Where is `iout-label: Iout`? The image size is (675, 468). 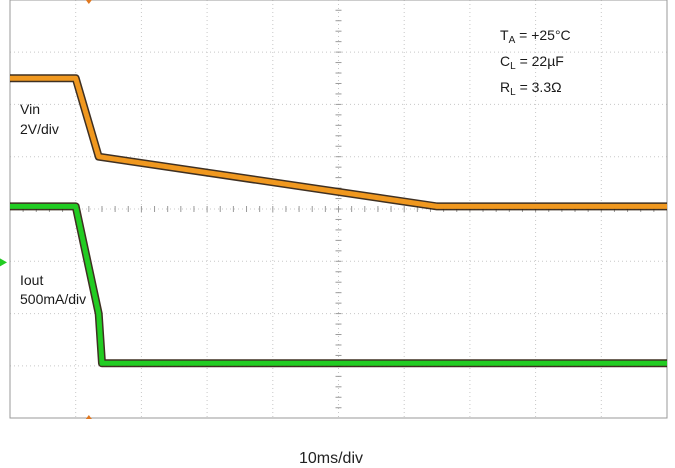
iout-label: Iout is located at coordinates (31, 280).